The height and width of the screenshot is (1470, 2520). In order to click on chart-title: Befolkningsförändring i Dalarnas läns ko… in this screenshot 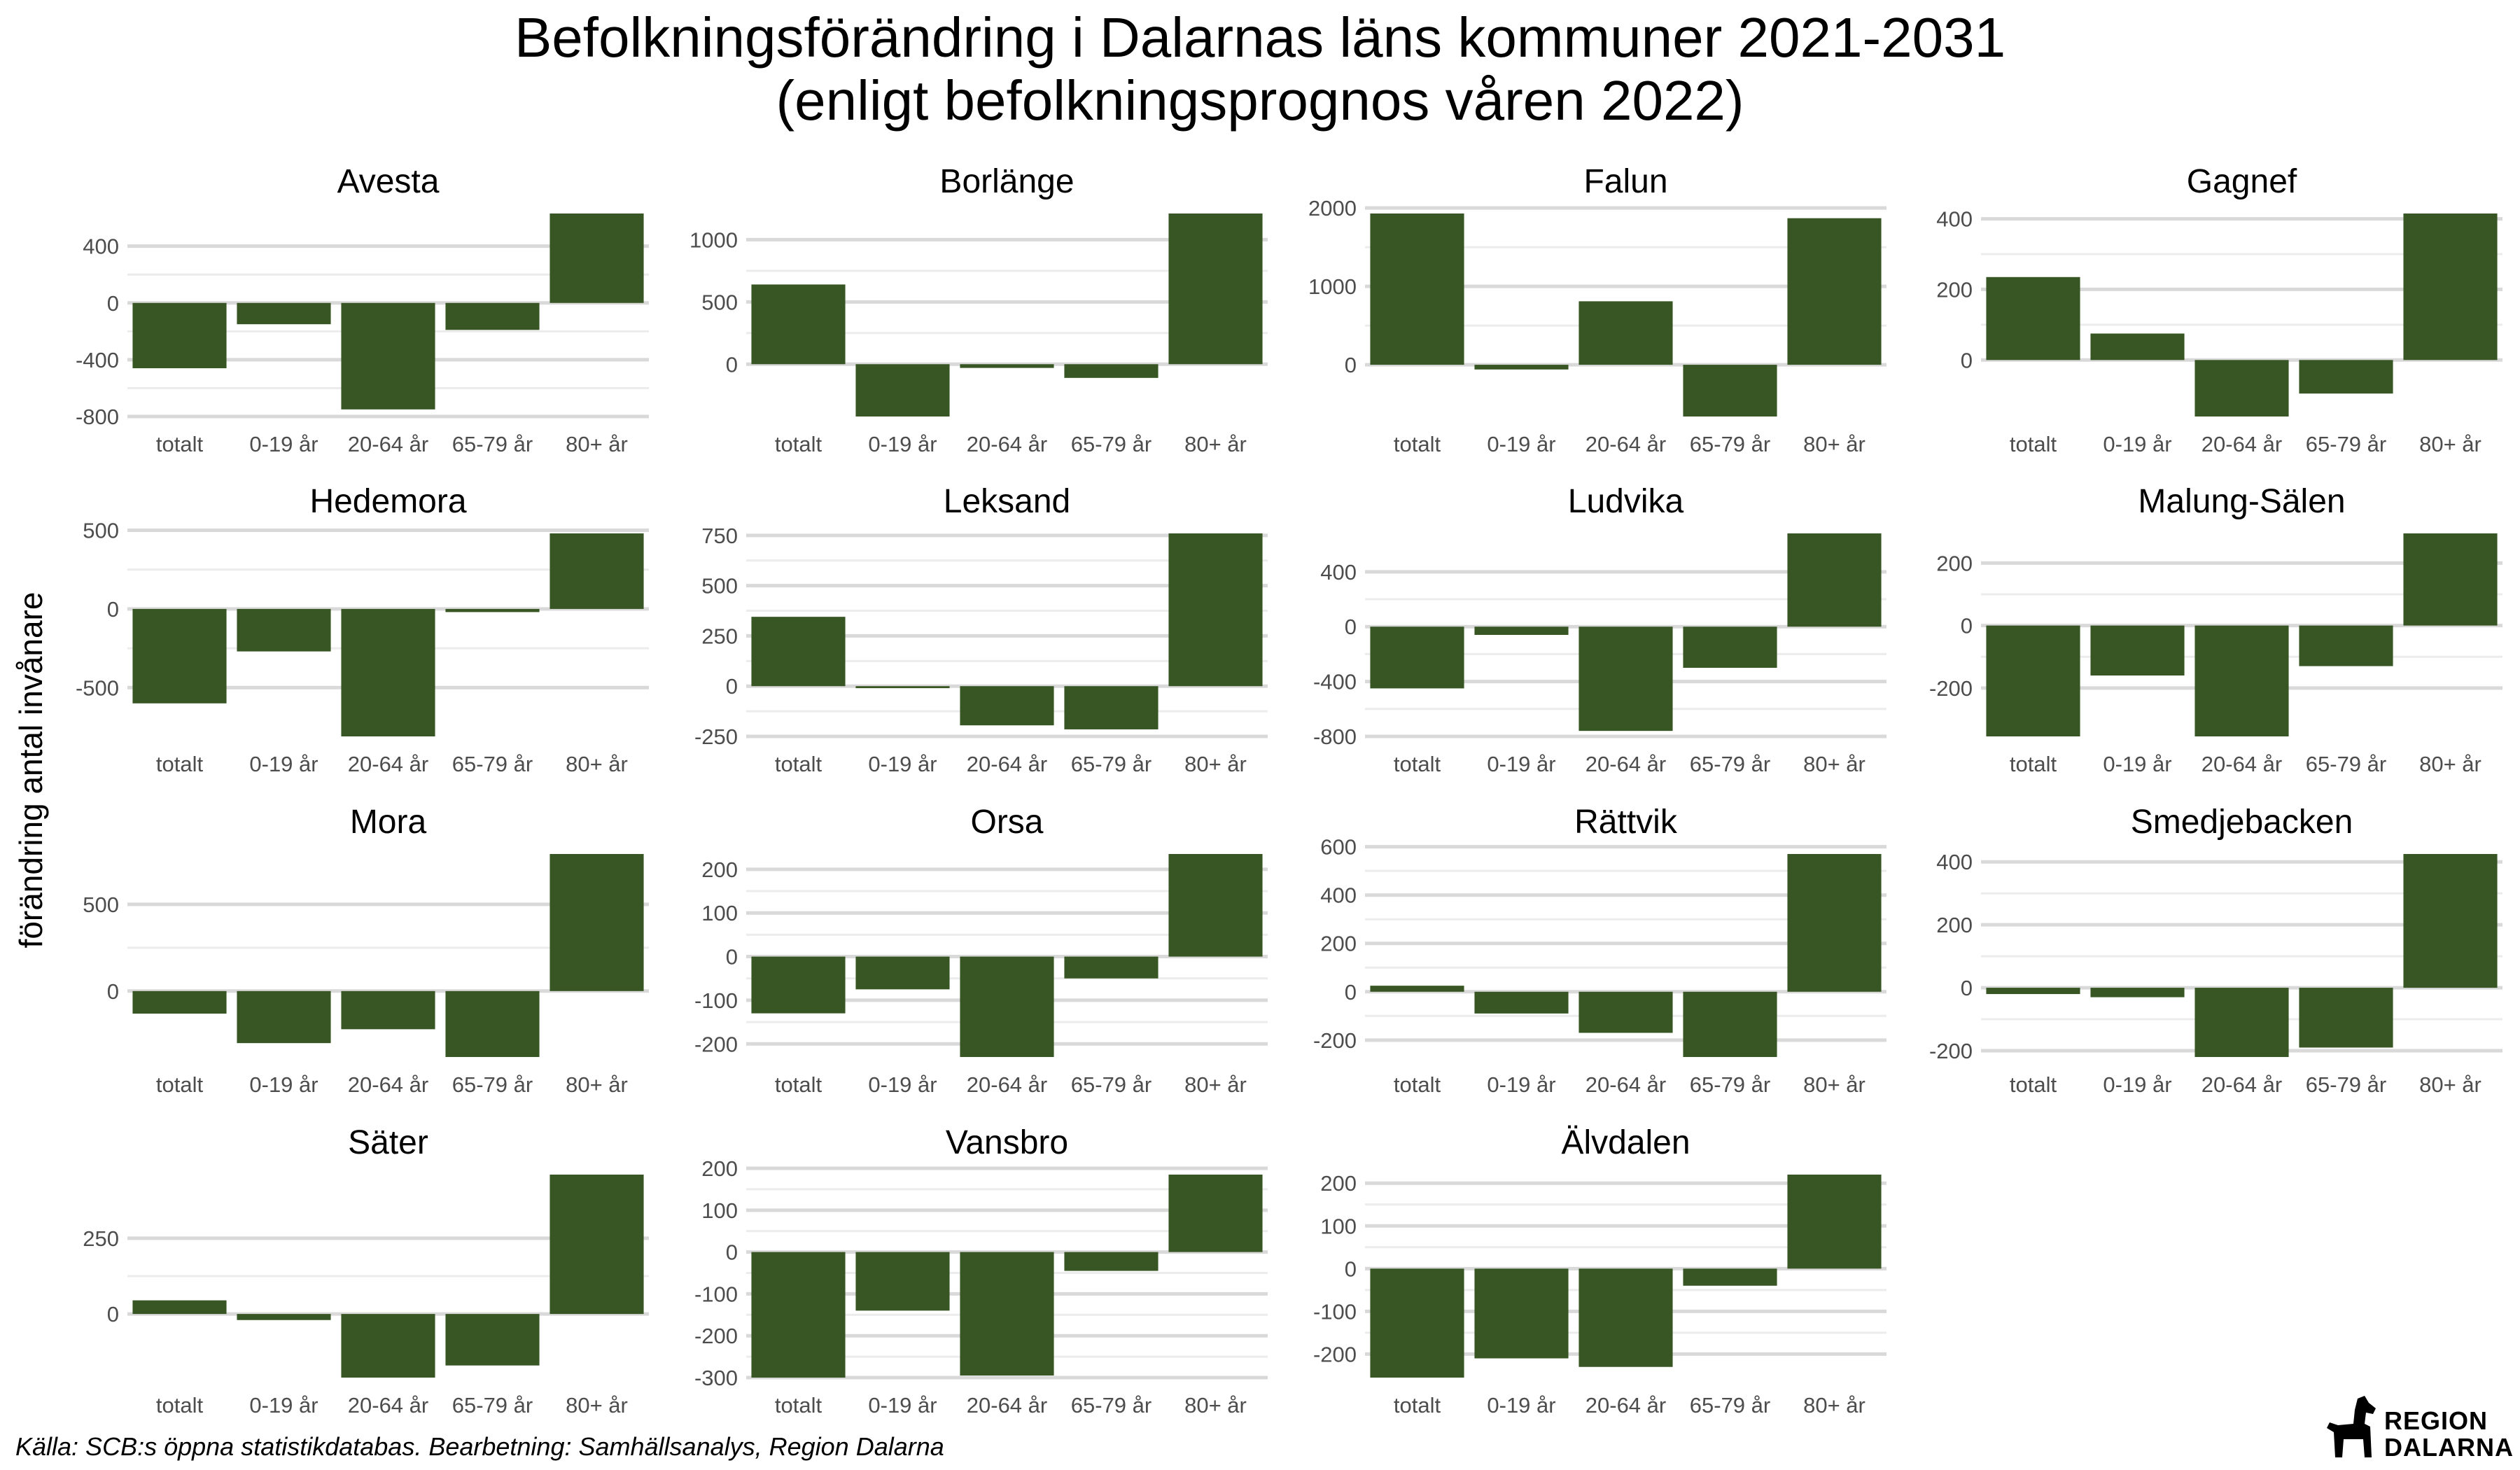, I will do `click(1260, 37)`.